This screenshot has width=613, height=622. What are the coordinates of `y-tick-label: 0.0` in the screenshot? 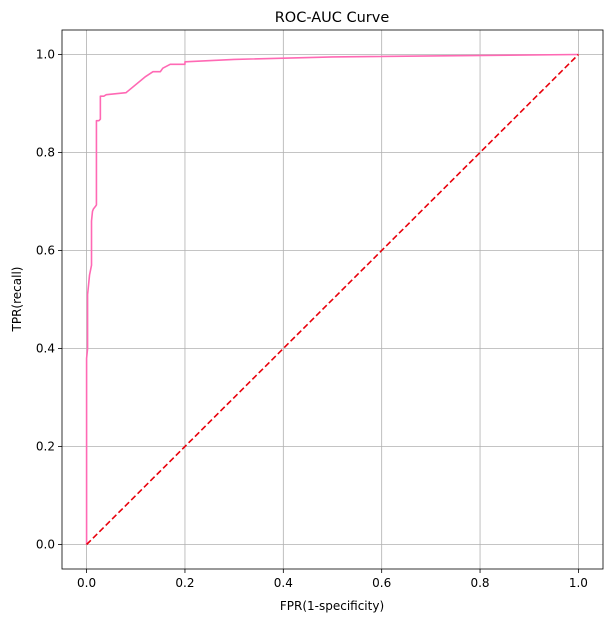 It's located at (45, 545).